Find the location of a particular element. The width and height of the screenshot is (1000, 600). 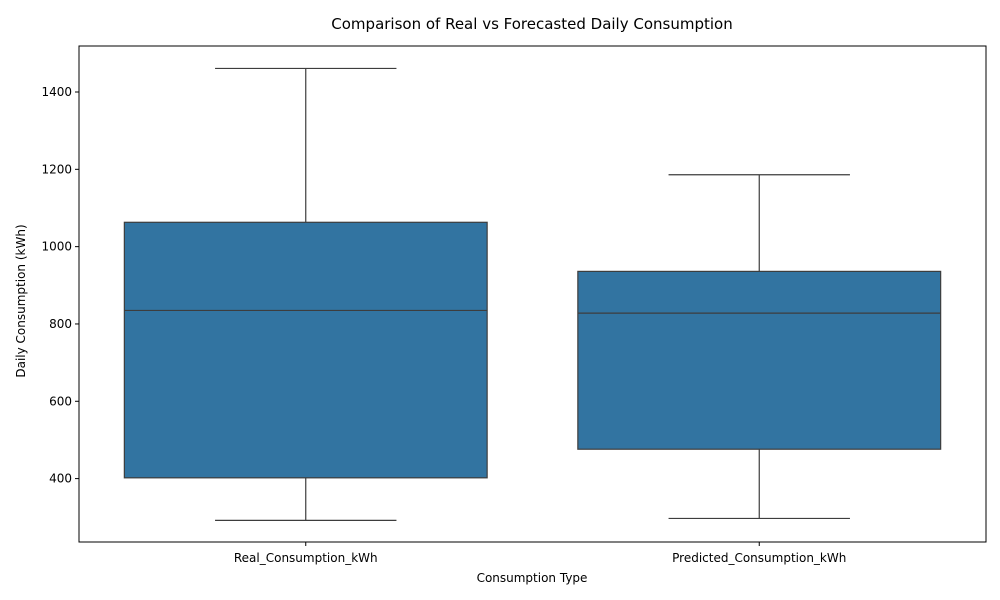

y-tick-label: 1000 is located at coordinates (56, 247).